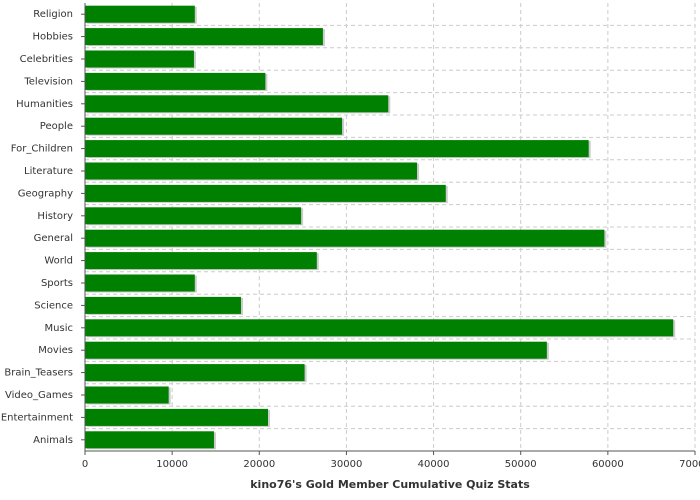 This screenshot has height=500, width=700. I want to click on x-tick-label: 0, so click(85, 464).